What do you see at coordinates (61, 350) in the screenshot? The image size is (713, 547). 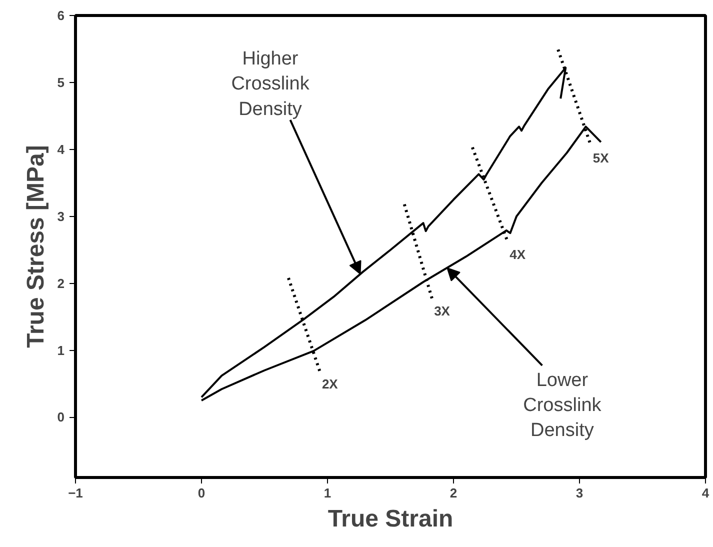 I see `y-tick-label: 1` at bounding box center [61, 350].